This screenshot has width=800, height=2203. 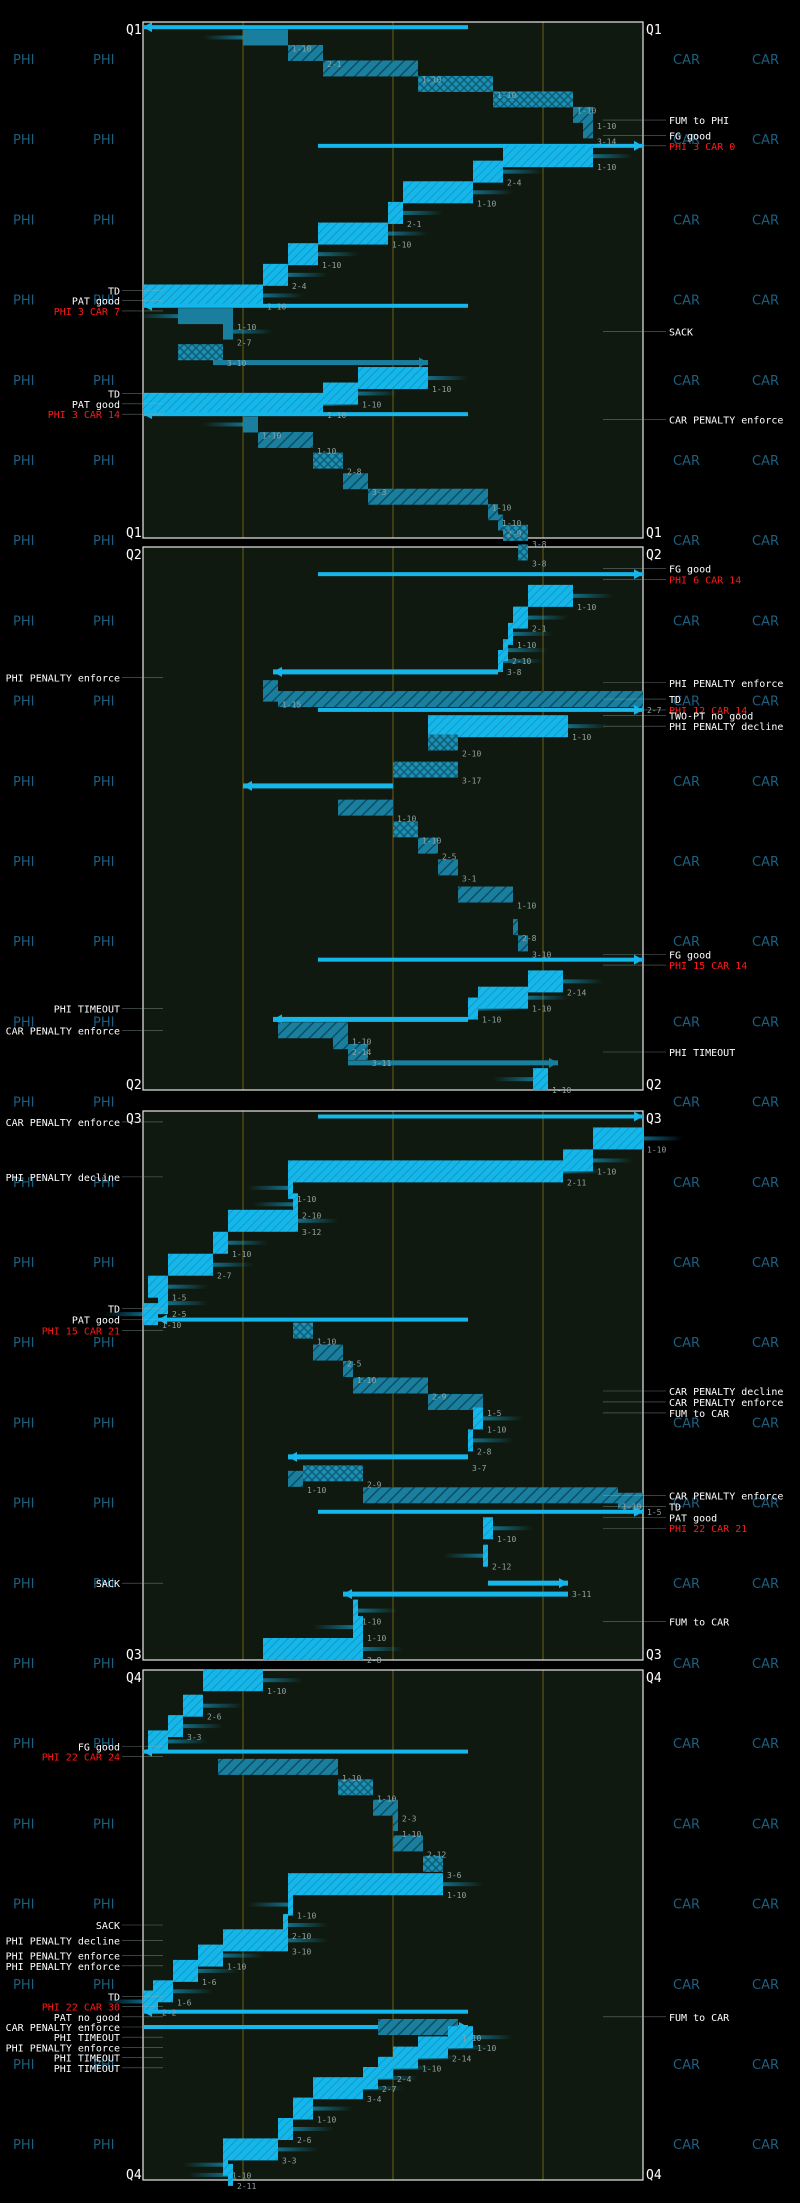 I want to click on down-label-Q1-10: 2-4, so click(x=514, y=183).